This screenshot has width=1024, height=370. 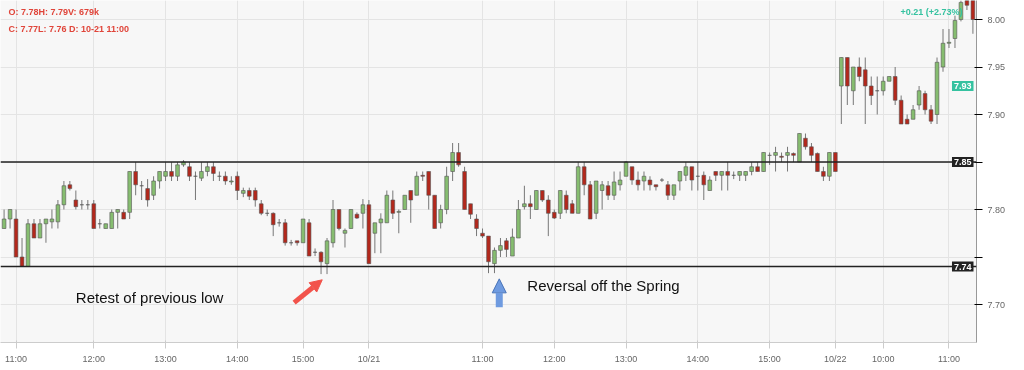 What do you see at coordinates (149, 298) in the screenshot?
I see `annotation: Retest of previous low` at bounding box center [149, 298].